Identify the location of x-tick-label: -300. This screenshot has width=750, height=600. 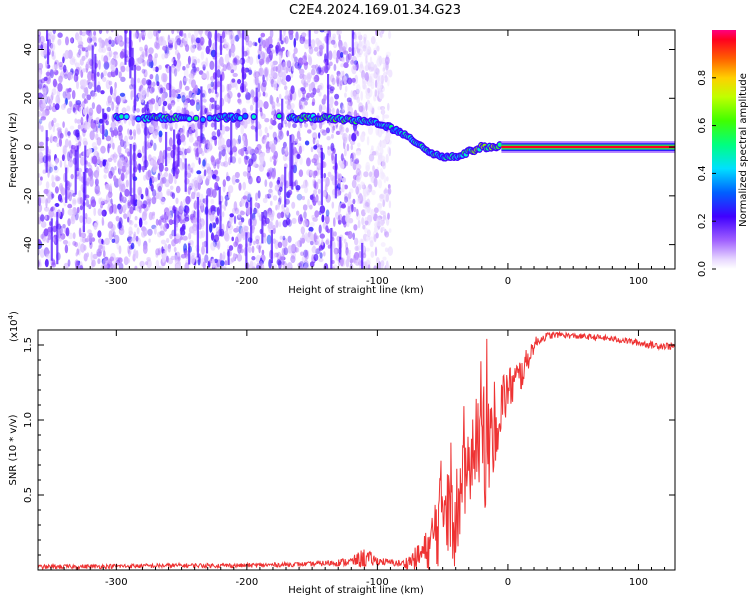
(116, 582).